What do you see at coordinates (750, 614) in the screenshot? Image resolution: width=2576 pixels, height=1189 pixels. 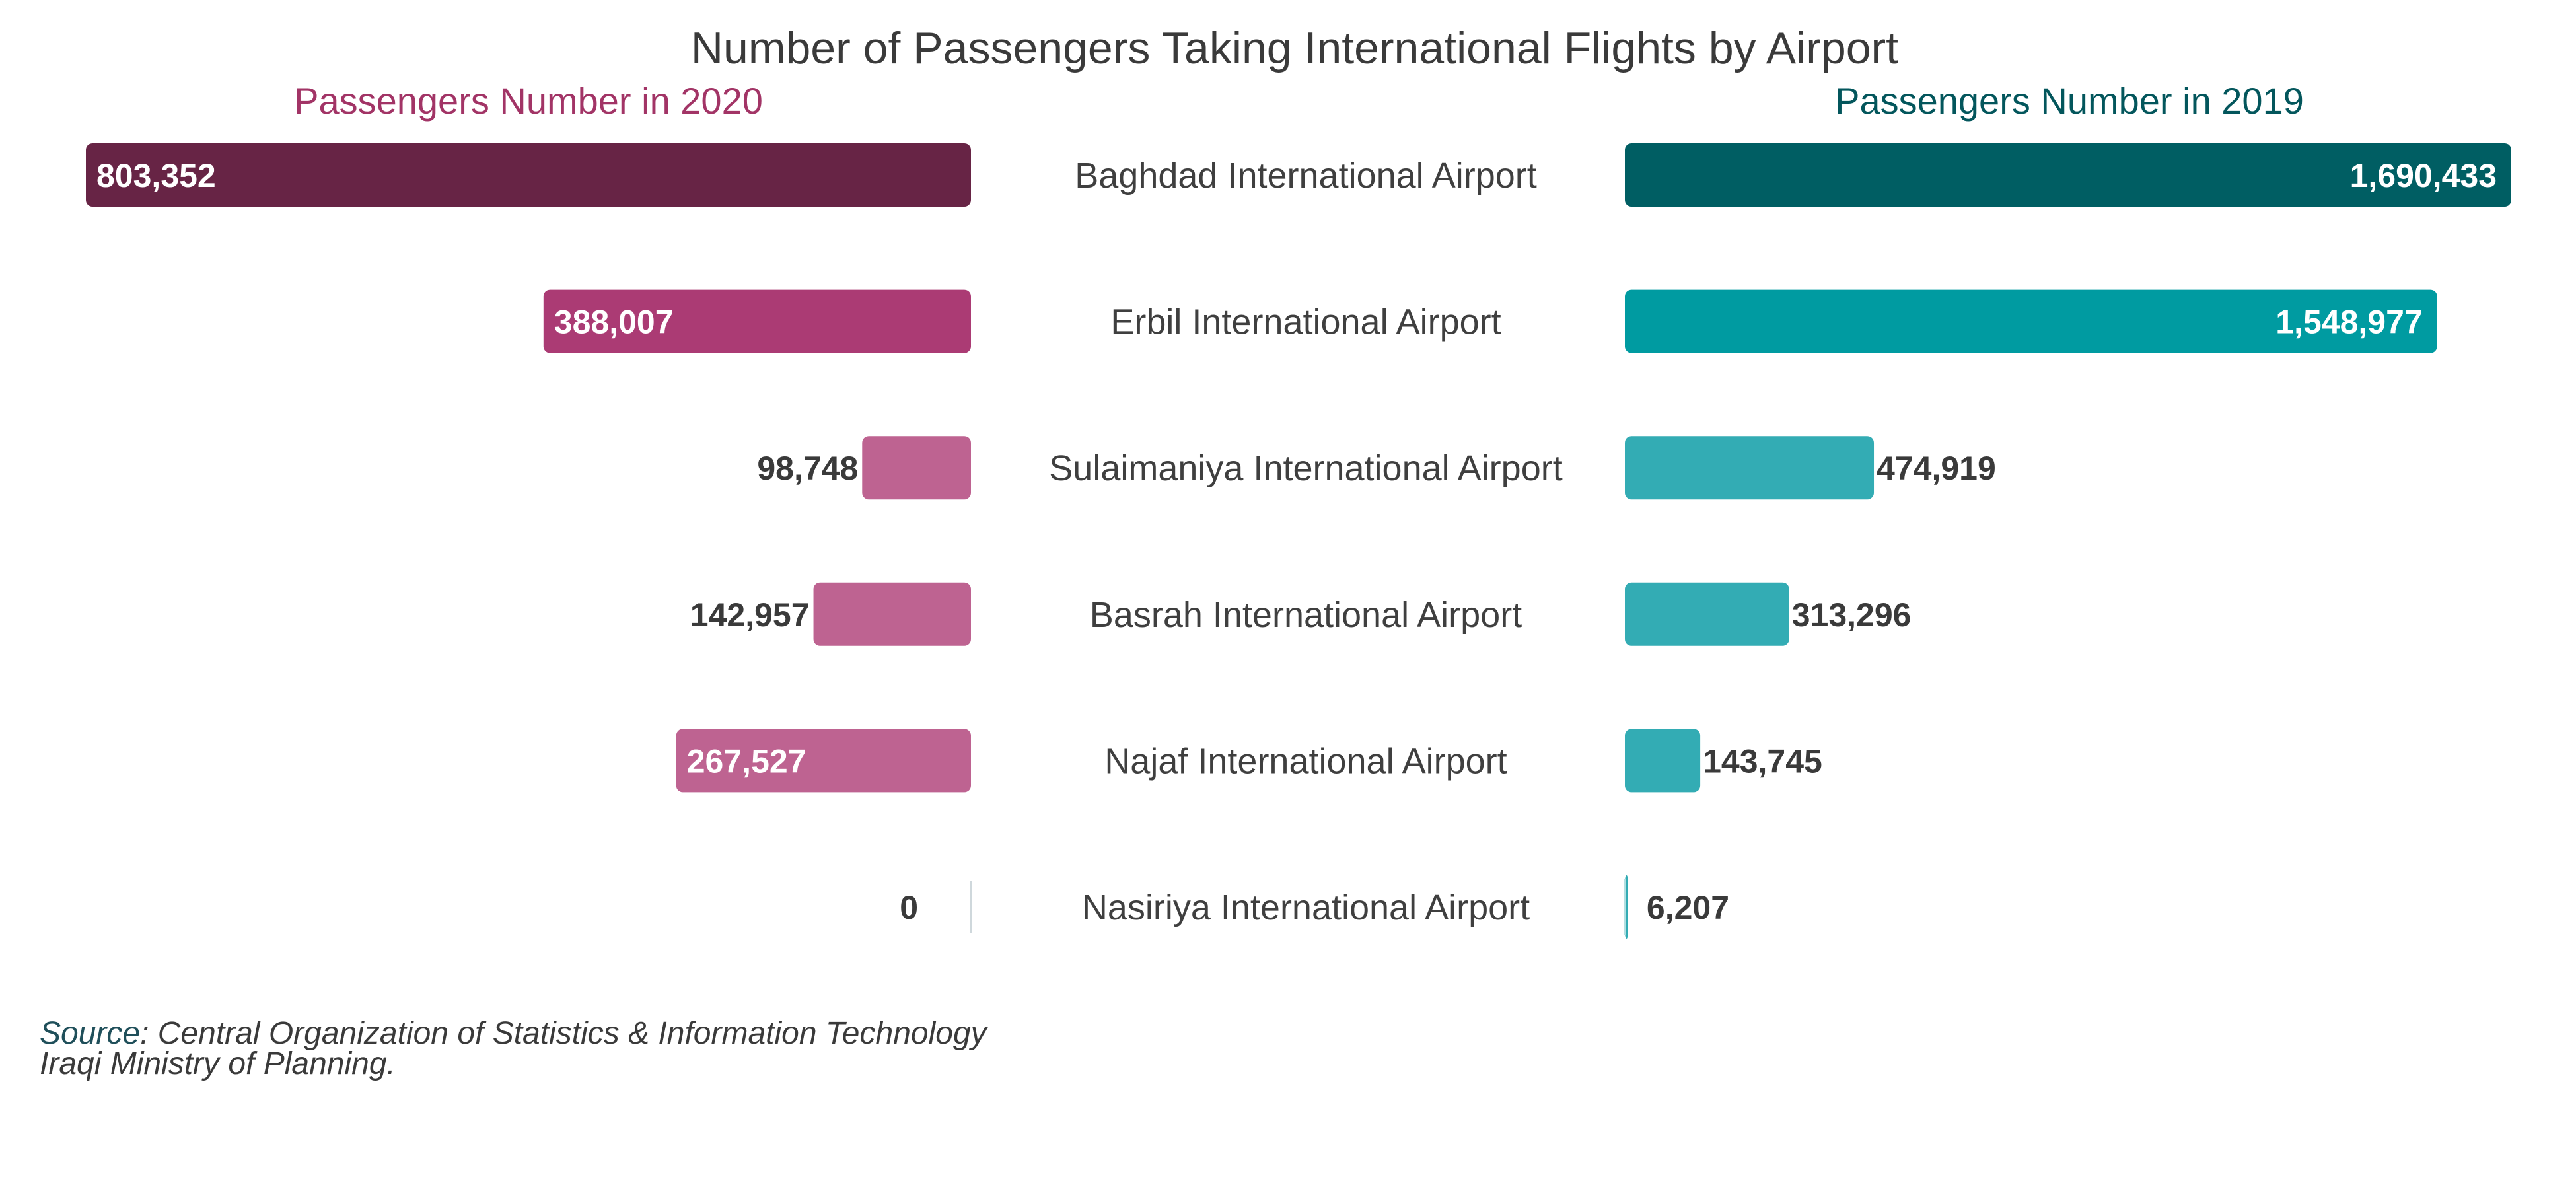 I see `value-label-2020: 142,957` at bounding box center [750, 614].